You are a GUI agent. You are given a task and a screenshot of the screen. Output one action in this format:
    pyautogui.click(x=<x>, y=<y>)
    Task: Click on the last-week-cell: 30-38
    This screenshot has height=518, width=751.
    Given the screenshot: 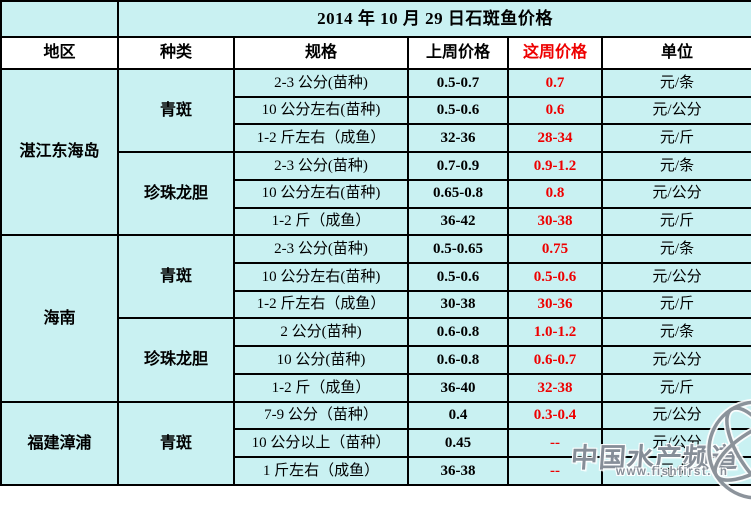 What is the action you would take?
    pyautogui.click(x=458, y=304)
    